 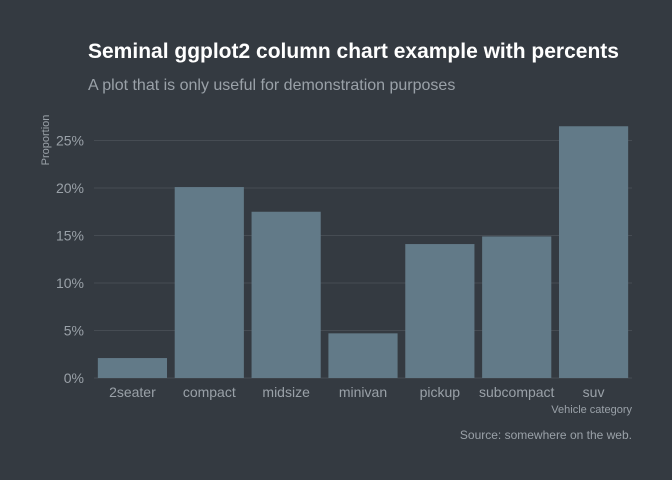 I want to click on bar-midsize, so click(x=286, y=294).